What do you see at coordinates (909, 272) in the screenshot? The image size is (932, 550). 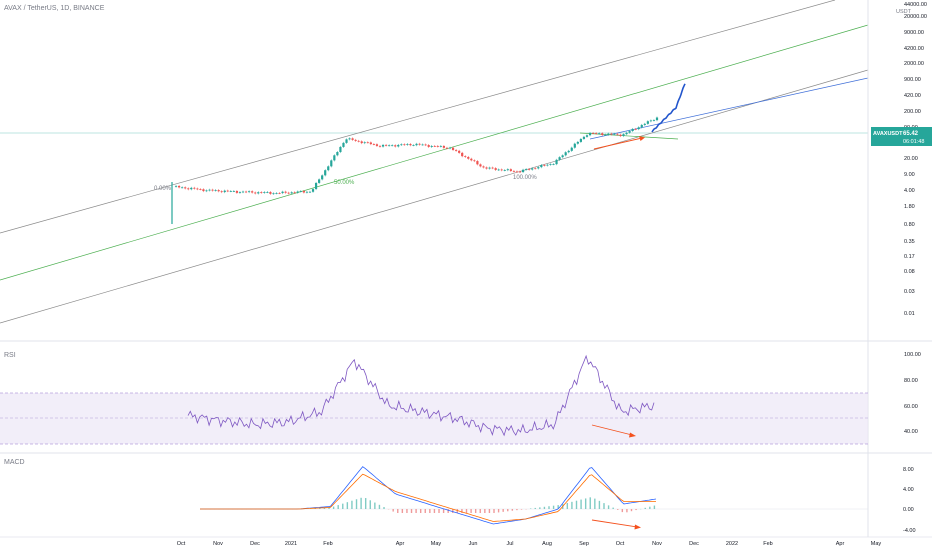 I see `price-scale-tick: 0.08` at bounding box center [909, 272].